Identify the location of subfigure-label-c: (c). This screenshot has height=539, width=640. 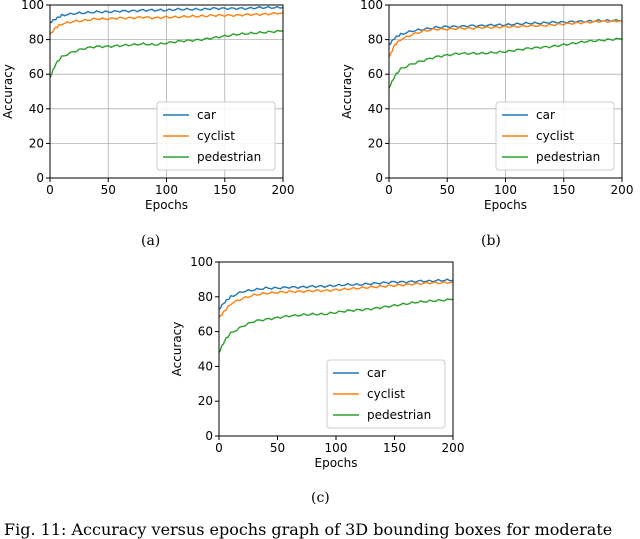
(320, 498).